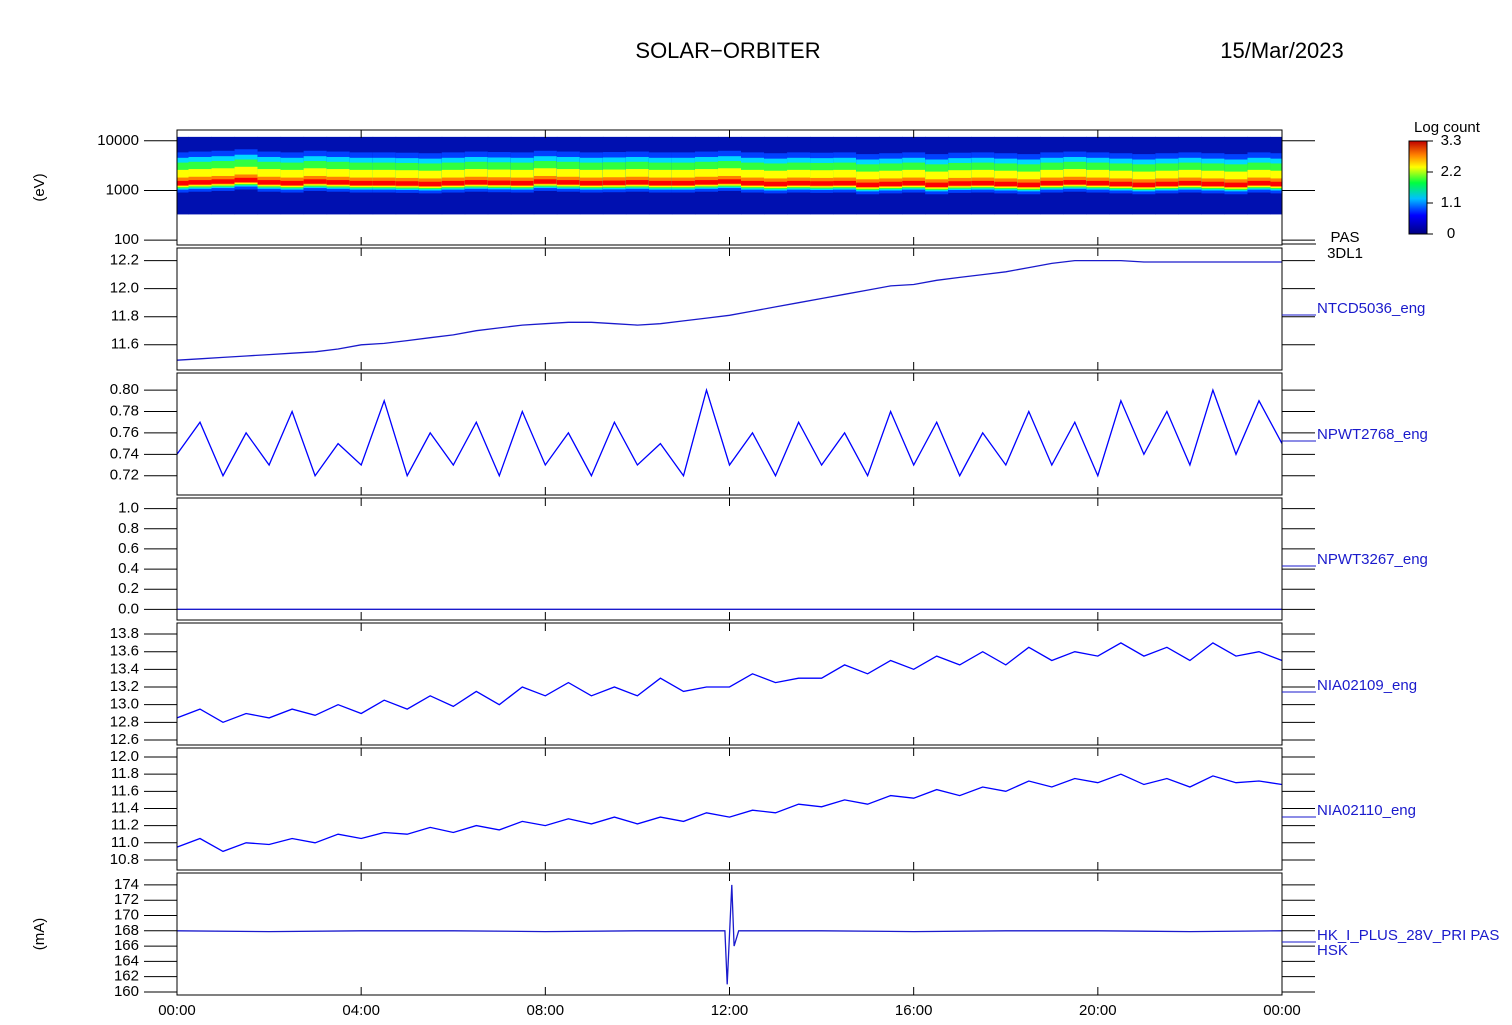 The image size is (1512, 1025). What do you see at coordinates (730, 1010) in the screenshot?
I see `x-tick-label: 12:00` at bounding box center [730, 1010].